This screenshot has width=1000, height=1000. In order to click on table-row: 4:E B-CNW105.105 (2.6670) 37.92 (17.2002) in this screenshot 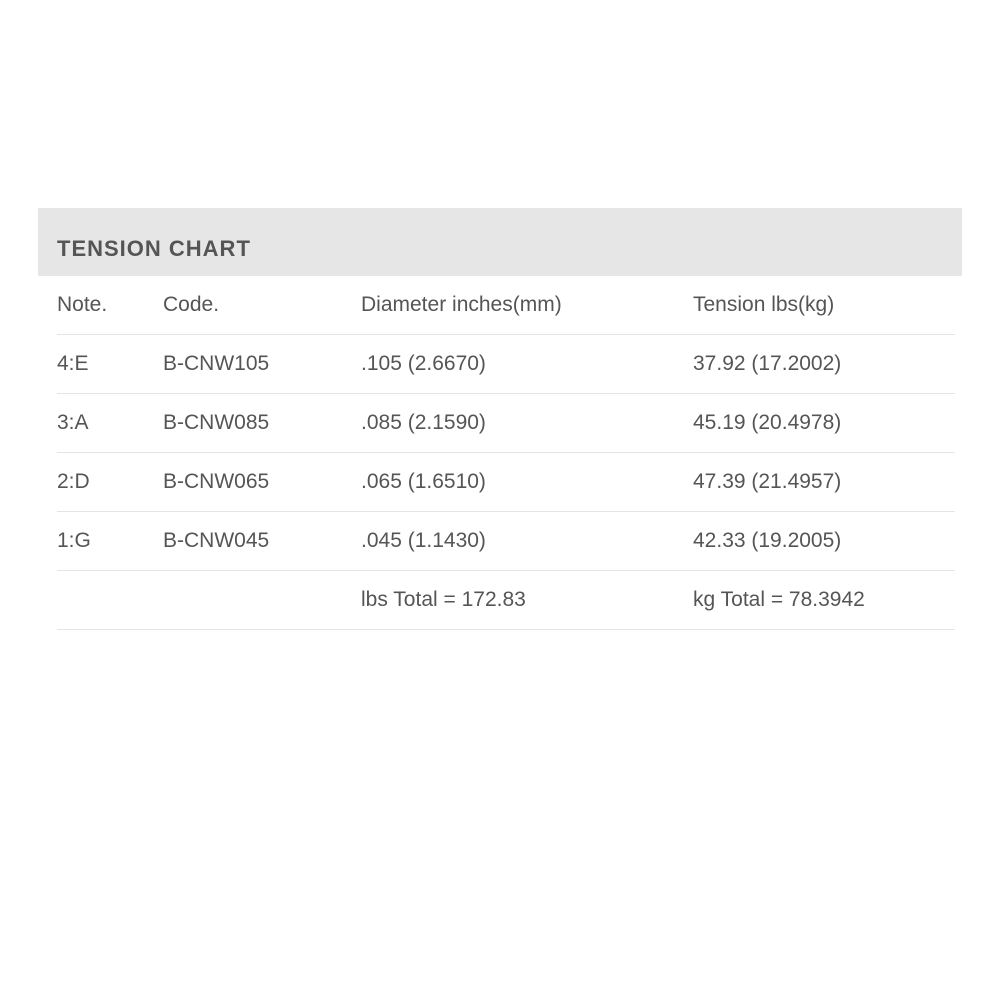, I will do `click(506, 364)`.